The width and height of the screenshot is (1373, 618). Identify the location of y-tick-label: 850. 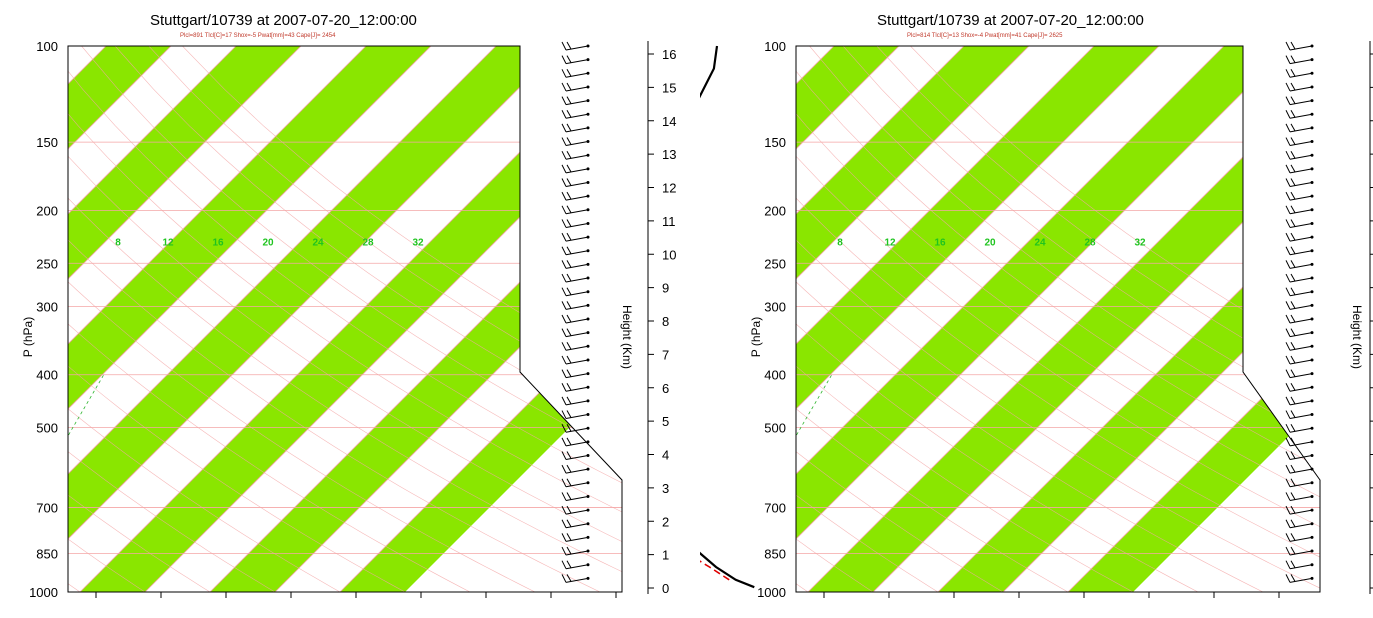
(47, 553).